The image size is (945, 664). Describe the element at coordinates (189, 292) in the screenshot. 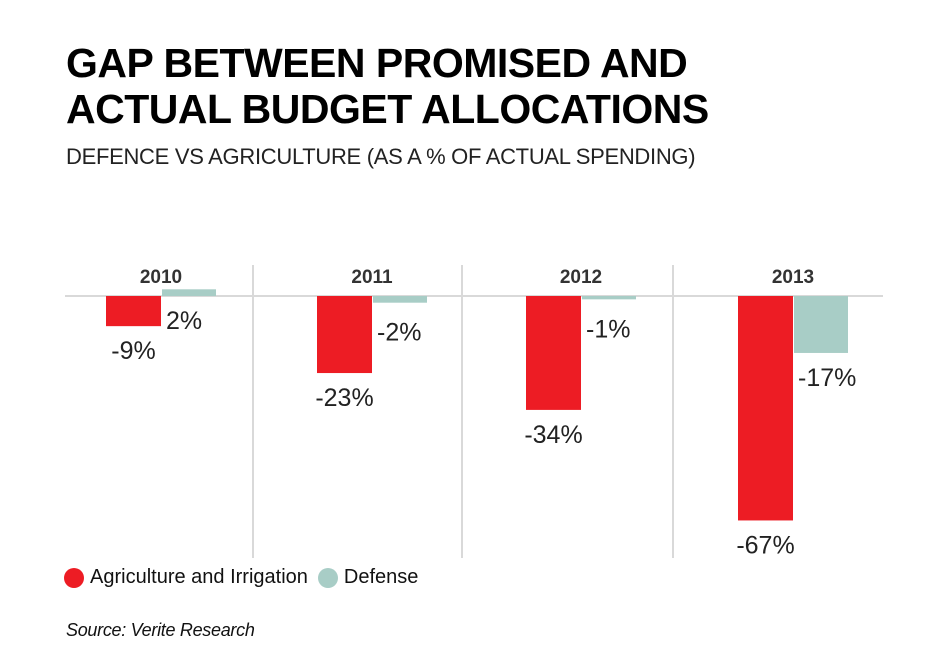

I see `bar-defense-2010` at that location.